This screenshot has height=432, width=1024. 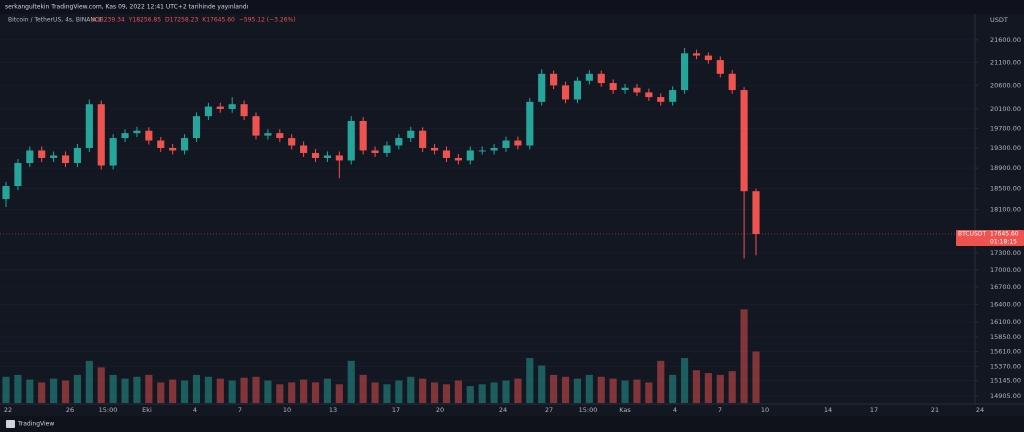 I want to click on y-tick-label: 20600.00, so click(x=1005, y=85).